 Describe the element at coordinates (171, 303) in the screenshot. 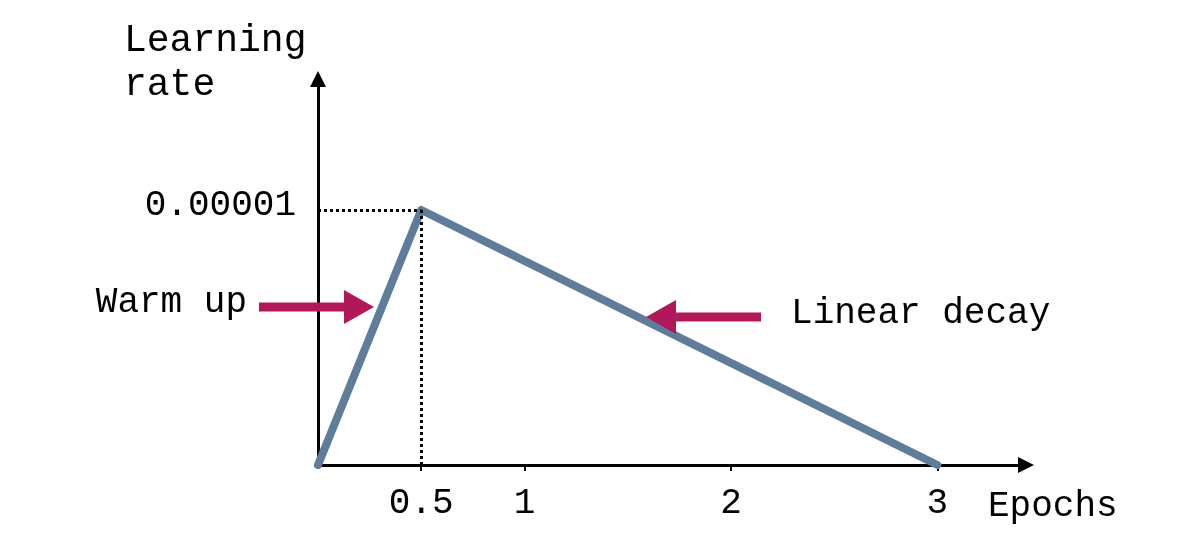

I see `text: Warm up` at that location.